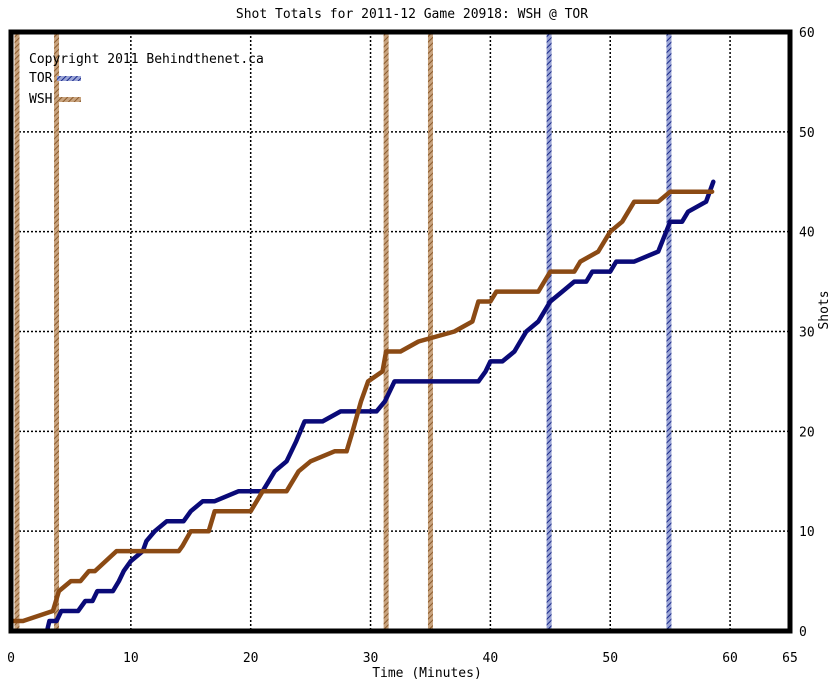 The height and width of the screenshot is (680, 830). I want to click on legend-label-wsh: WSH, so click(40, 99).